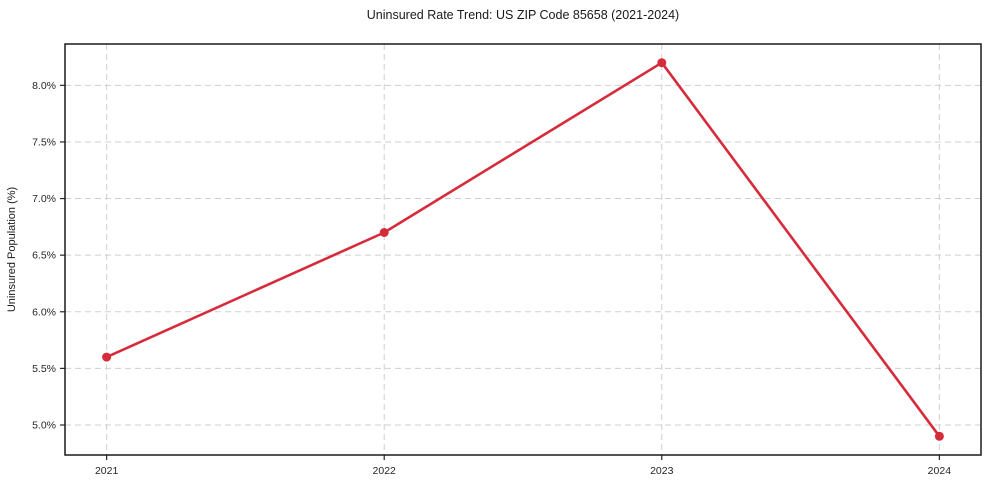  What do you see at coordinates (44, 86) in the screenshot?
I see `y-tick-label: 8.0%` at bounding box center [44, 86].